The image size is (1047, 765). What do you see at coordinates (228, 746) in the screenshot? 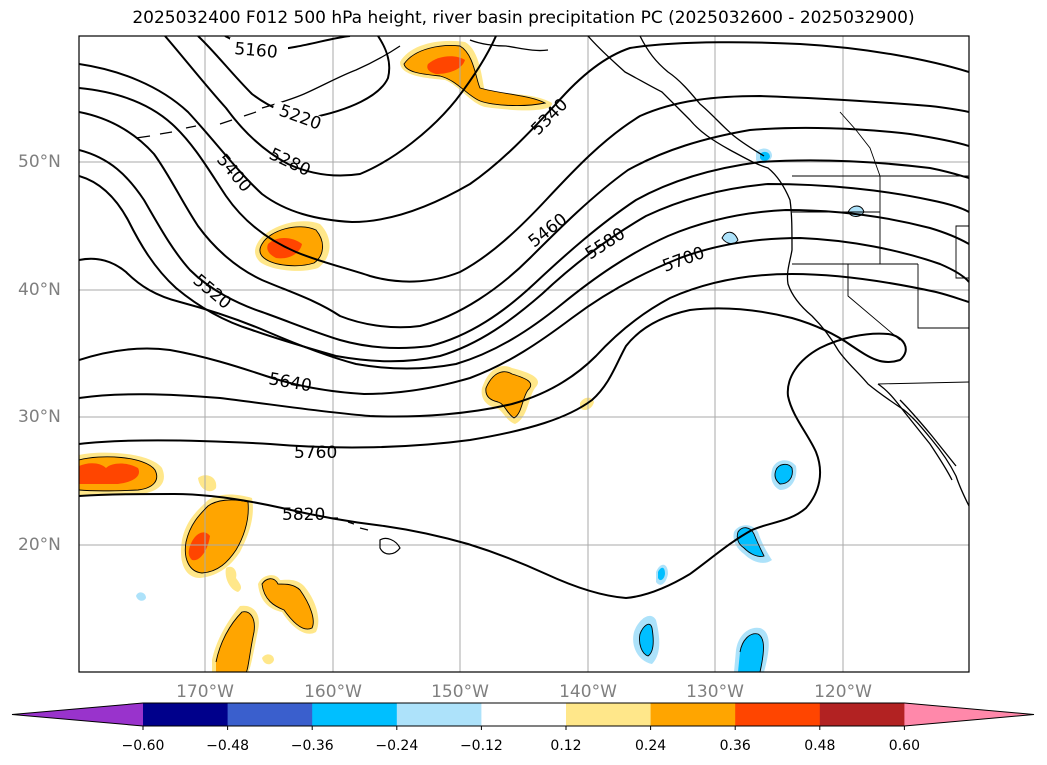
I see `colorbar-tick-label: −0.48` at bounding box center [228, 746].